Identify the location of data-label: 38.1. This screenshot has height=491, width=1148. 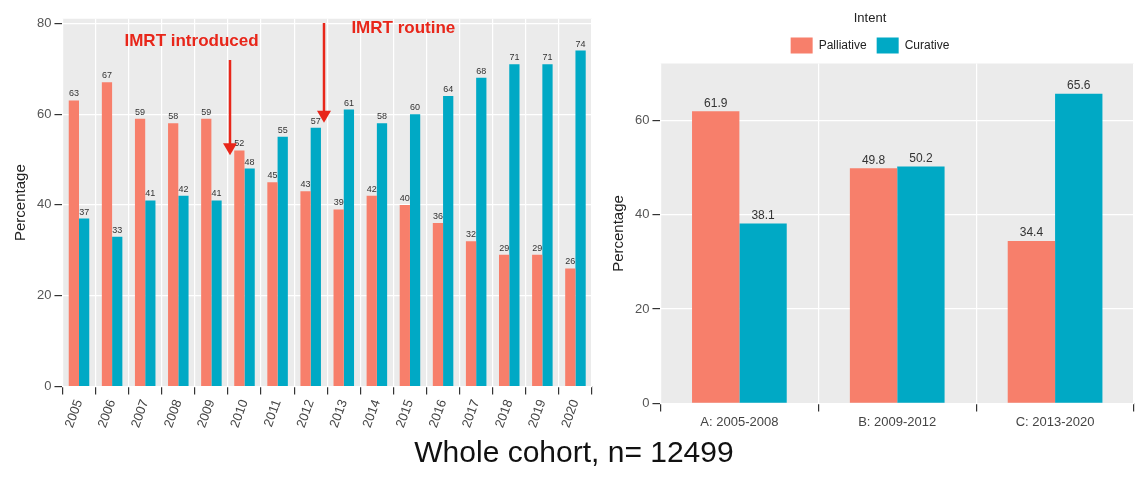
(763, 214).